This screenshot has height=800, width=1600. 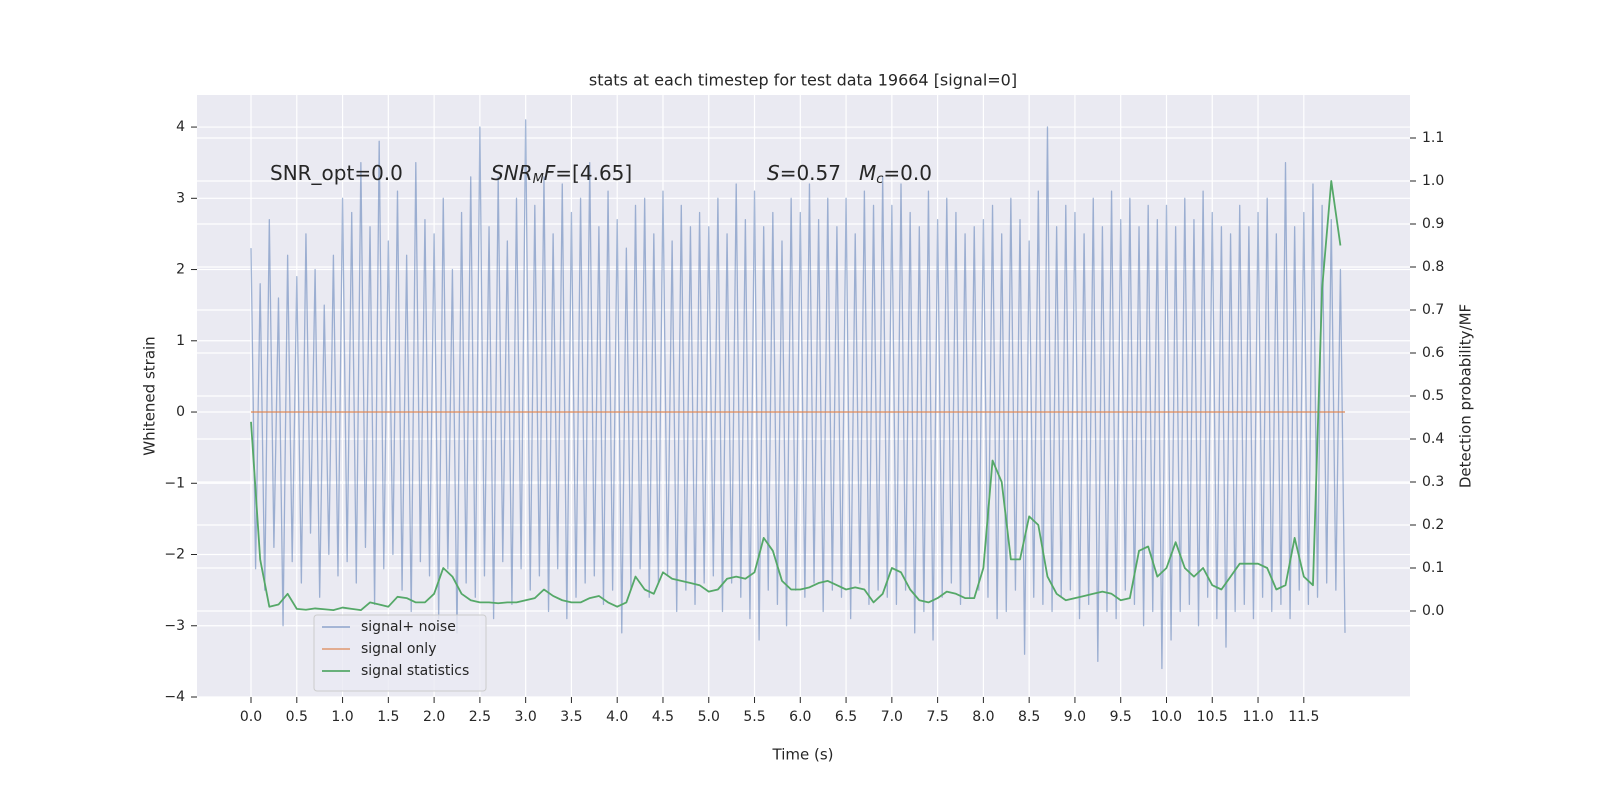 What do you see at coordinates (1303, 717) in the screenshot?
I see `x-tick-label: 11.5` at bounding box center [1303, 717].